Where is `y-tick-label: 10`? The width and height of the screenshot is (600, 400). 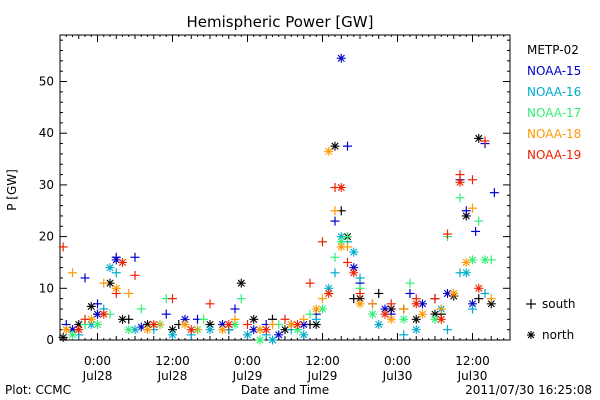
y-tick-label: 10 is located at coordinates (46, 288).